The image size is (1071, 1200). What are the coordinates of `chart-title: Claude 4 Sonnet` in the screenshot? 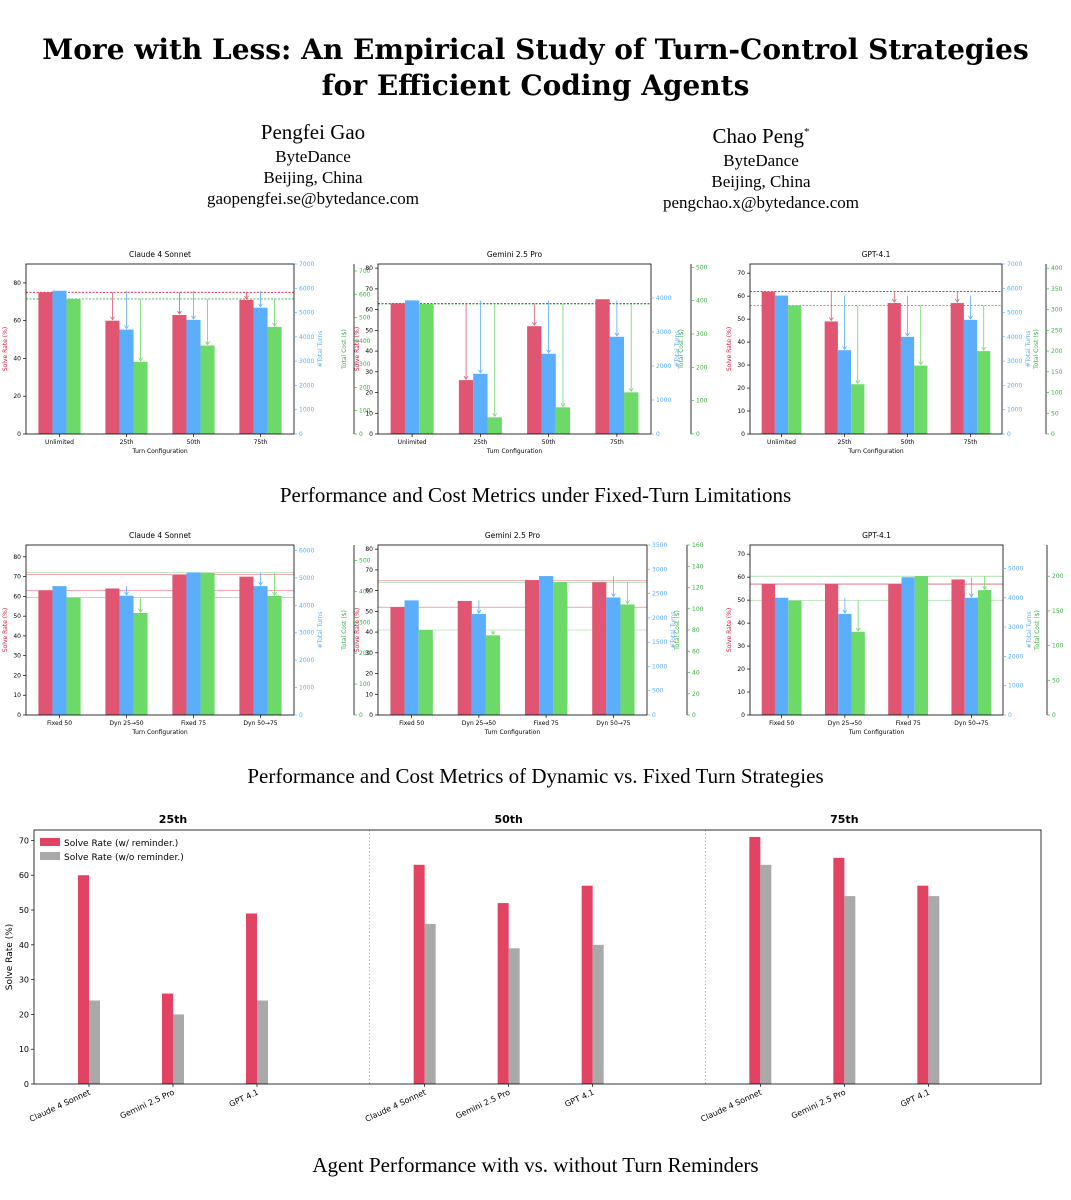 It's located at (160, 254).